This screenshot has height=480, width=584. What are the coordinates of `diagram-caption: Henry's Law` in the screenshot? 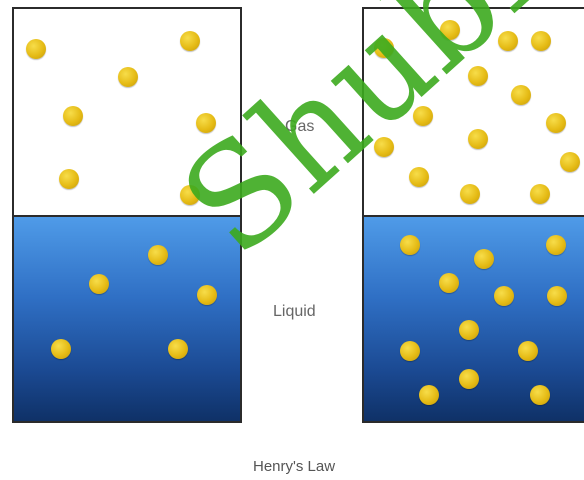 It's located at (294, 466).